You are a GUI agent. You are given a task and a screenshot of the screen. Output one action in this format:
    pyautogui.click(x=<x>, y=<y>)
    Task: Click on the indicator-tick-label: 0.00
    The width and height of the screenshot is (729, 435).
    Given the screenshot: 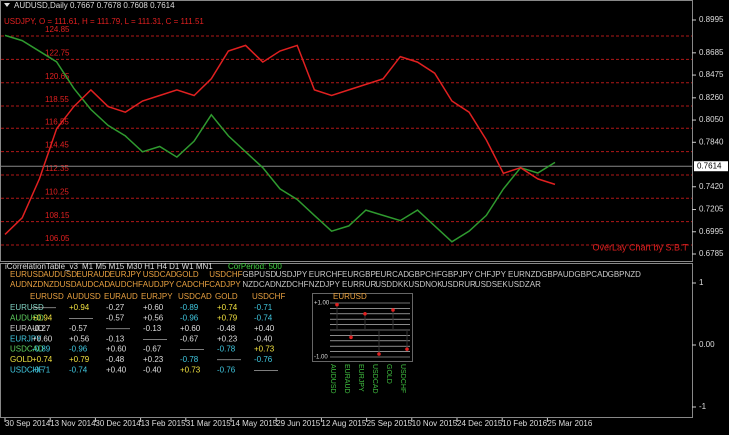 What is the action you would take?
    pyautogui.click(x=707, y=344)
    